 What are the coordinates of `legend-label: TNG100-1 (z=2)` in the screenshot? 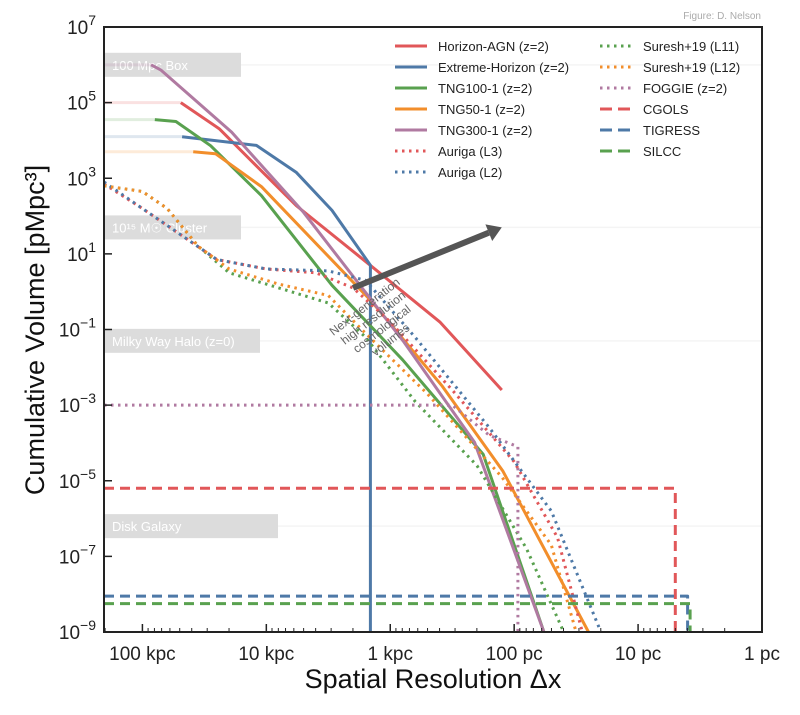 It's located at (485, 88).